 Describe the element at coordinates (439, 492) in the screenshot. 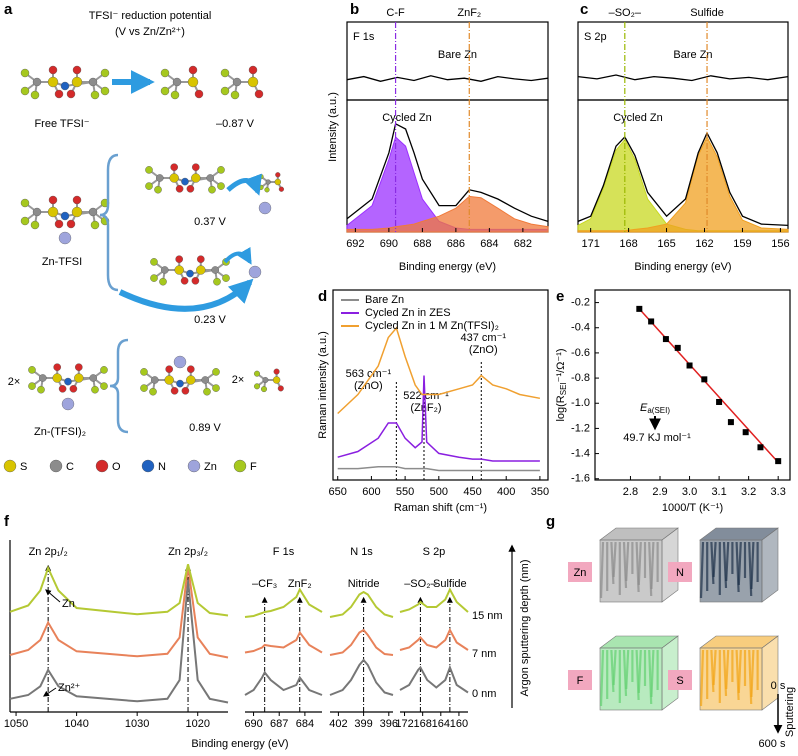

I see `x-tick-label: 500` at that location.